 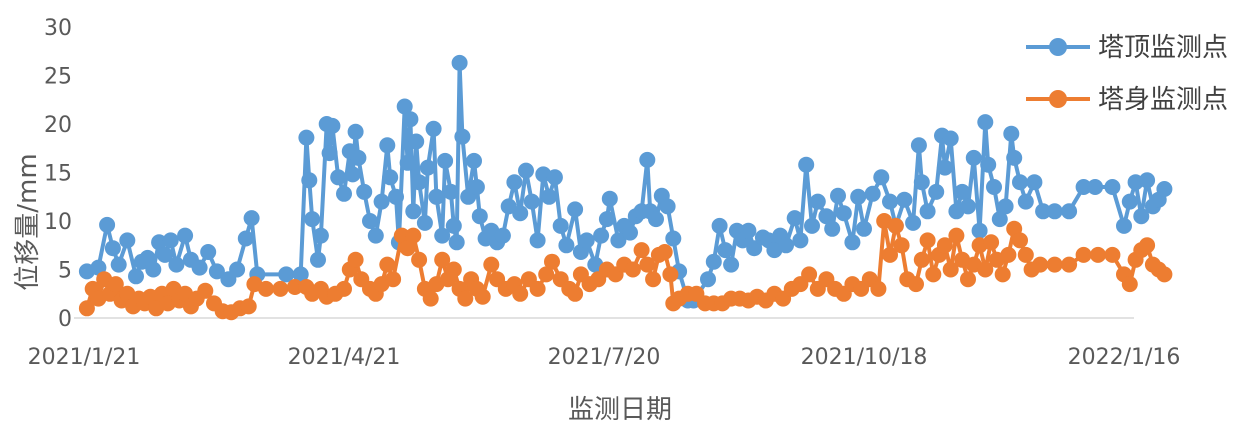 What do you see at coordinates (58, 28) in the screenshot?
I see `y-tick-label: 30` at bounding box center [58, 28].